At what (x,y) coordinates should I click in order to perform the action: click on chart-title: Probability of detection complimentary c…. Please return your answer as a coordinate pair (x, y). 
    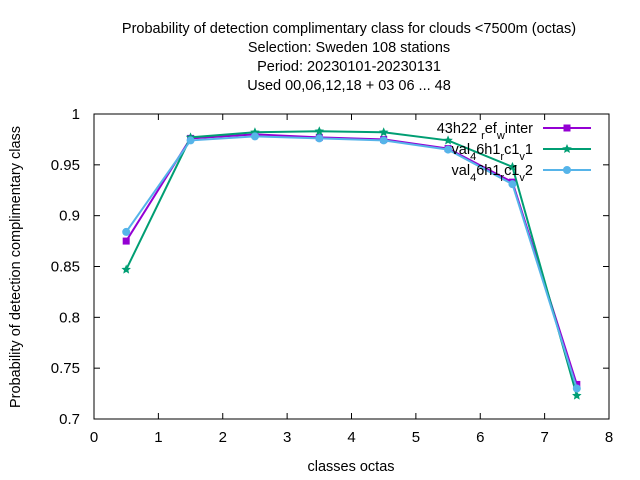
    Looking at the image, I should click on (349, 57).